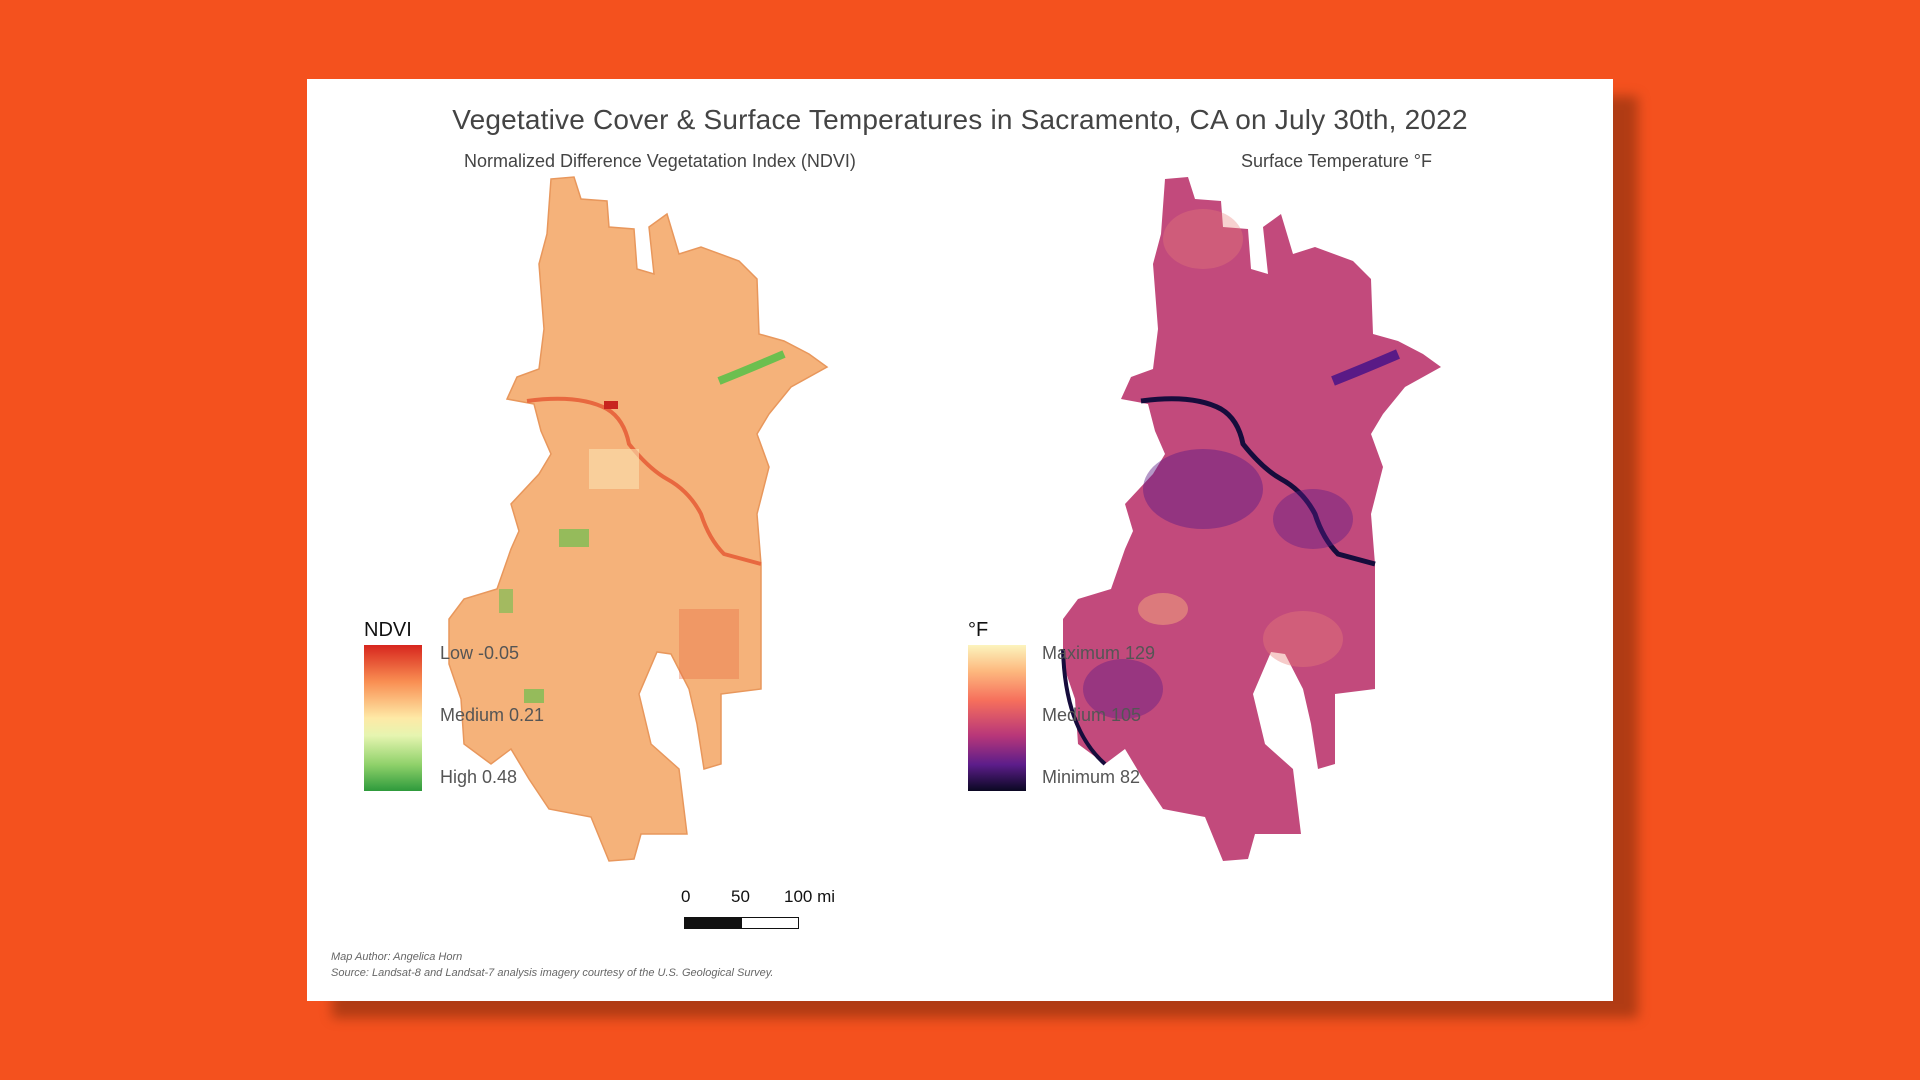 This screenshot has width=1920, height=1080. I want to click on urban-patch, so click(709, 644).